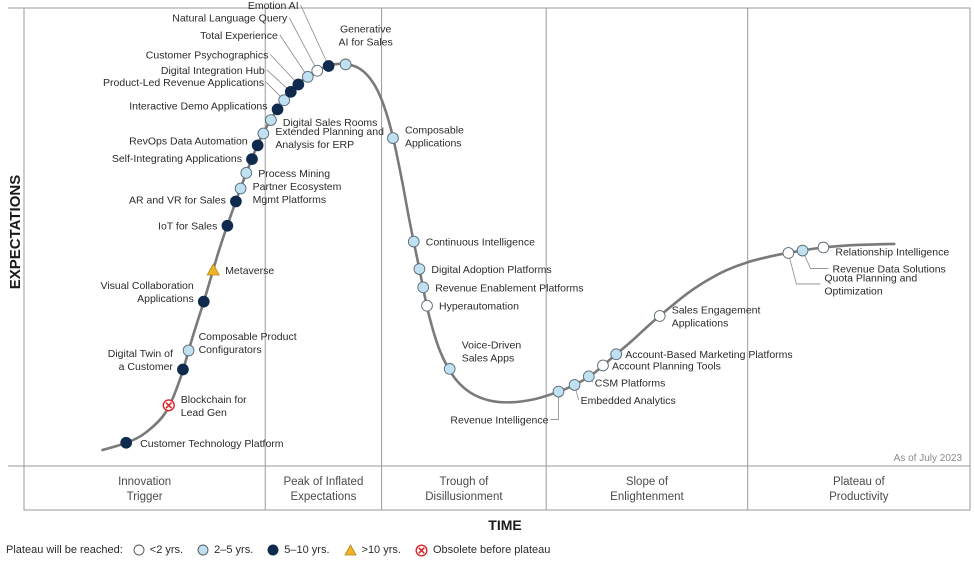  What do you see at coordinates (928, 458) in the screenshot?
I see `as-of-date: As of July 2023` at bounding box center [928, 458].